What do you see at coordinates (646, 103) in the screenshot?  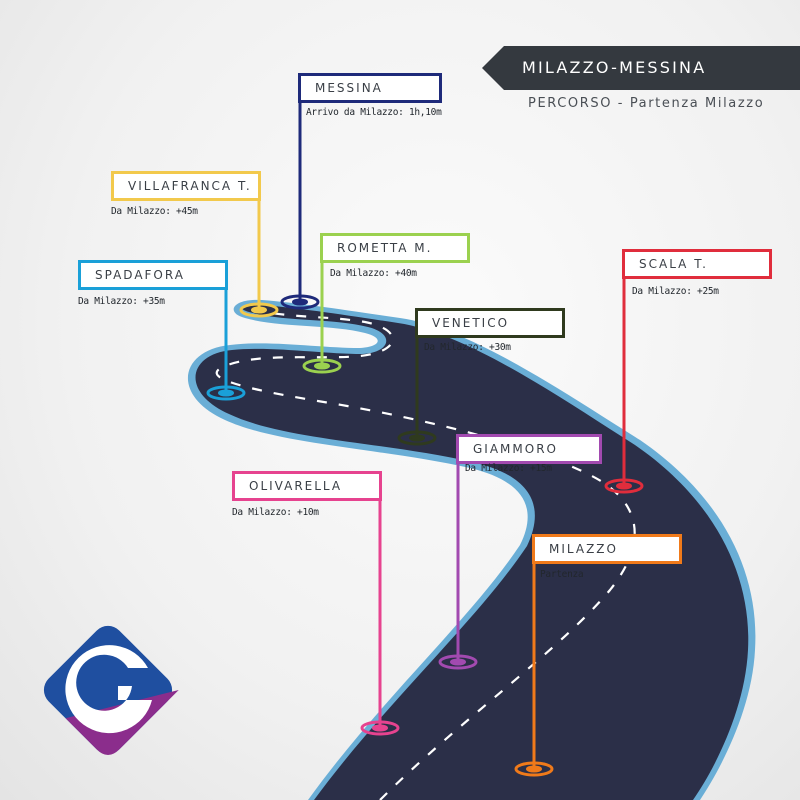 I see `page-subtitle: PERCORSO - Partenza Milazzo` at bounding box center [646, 103].